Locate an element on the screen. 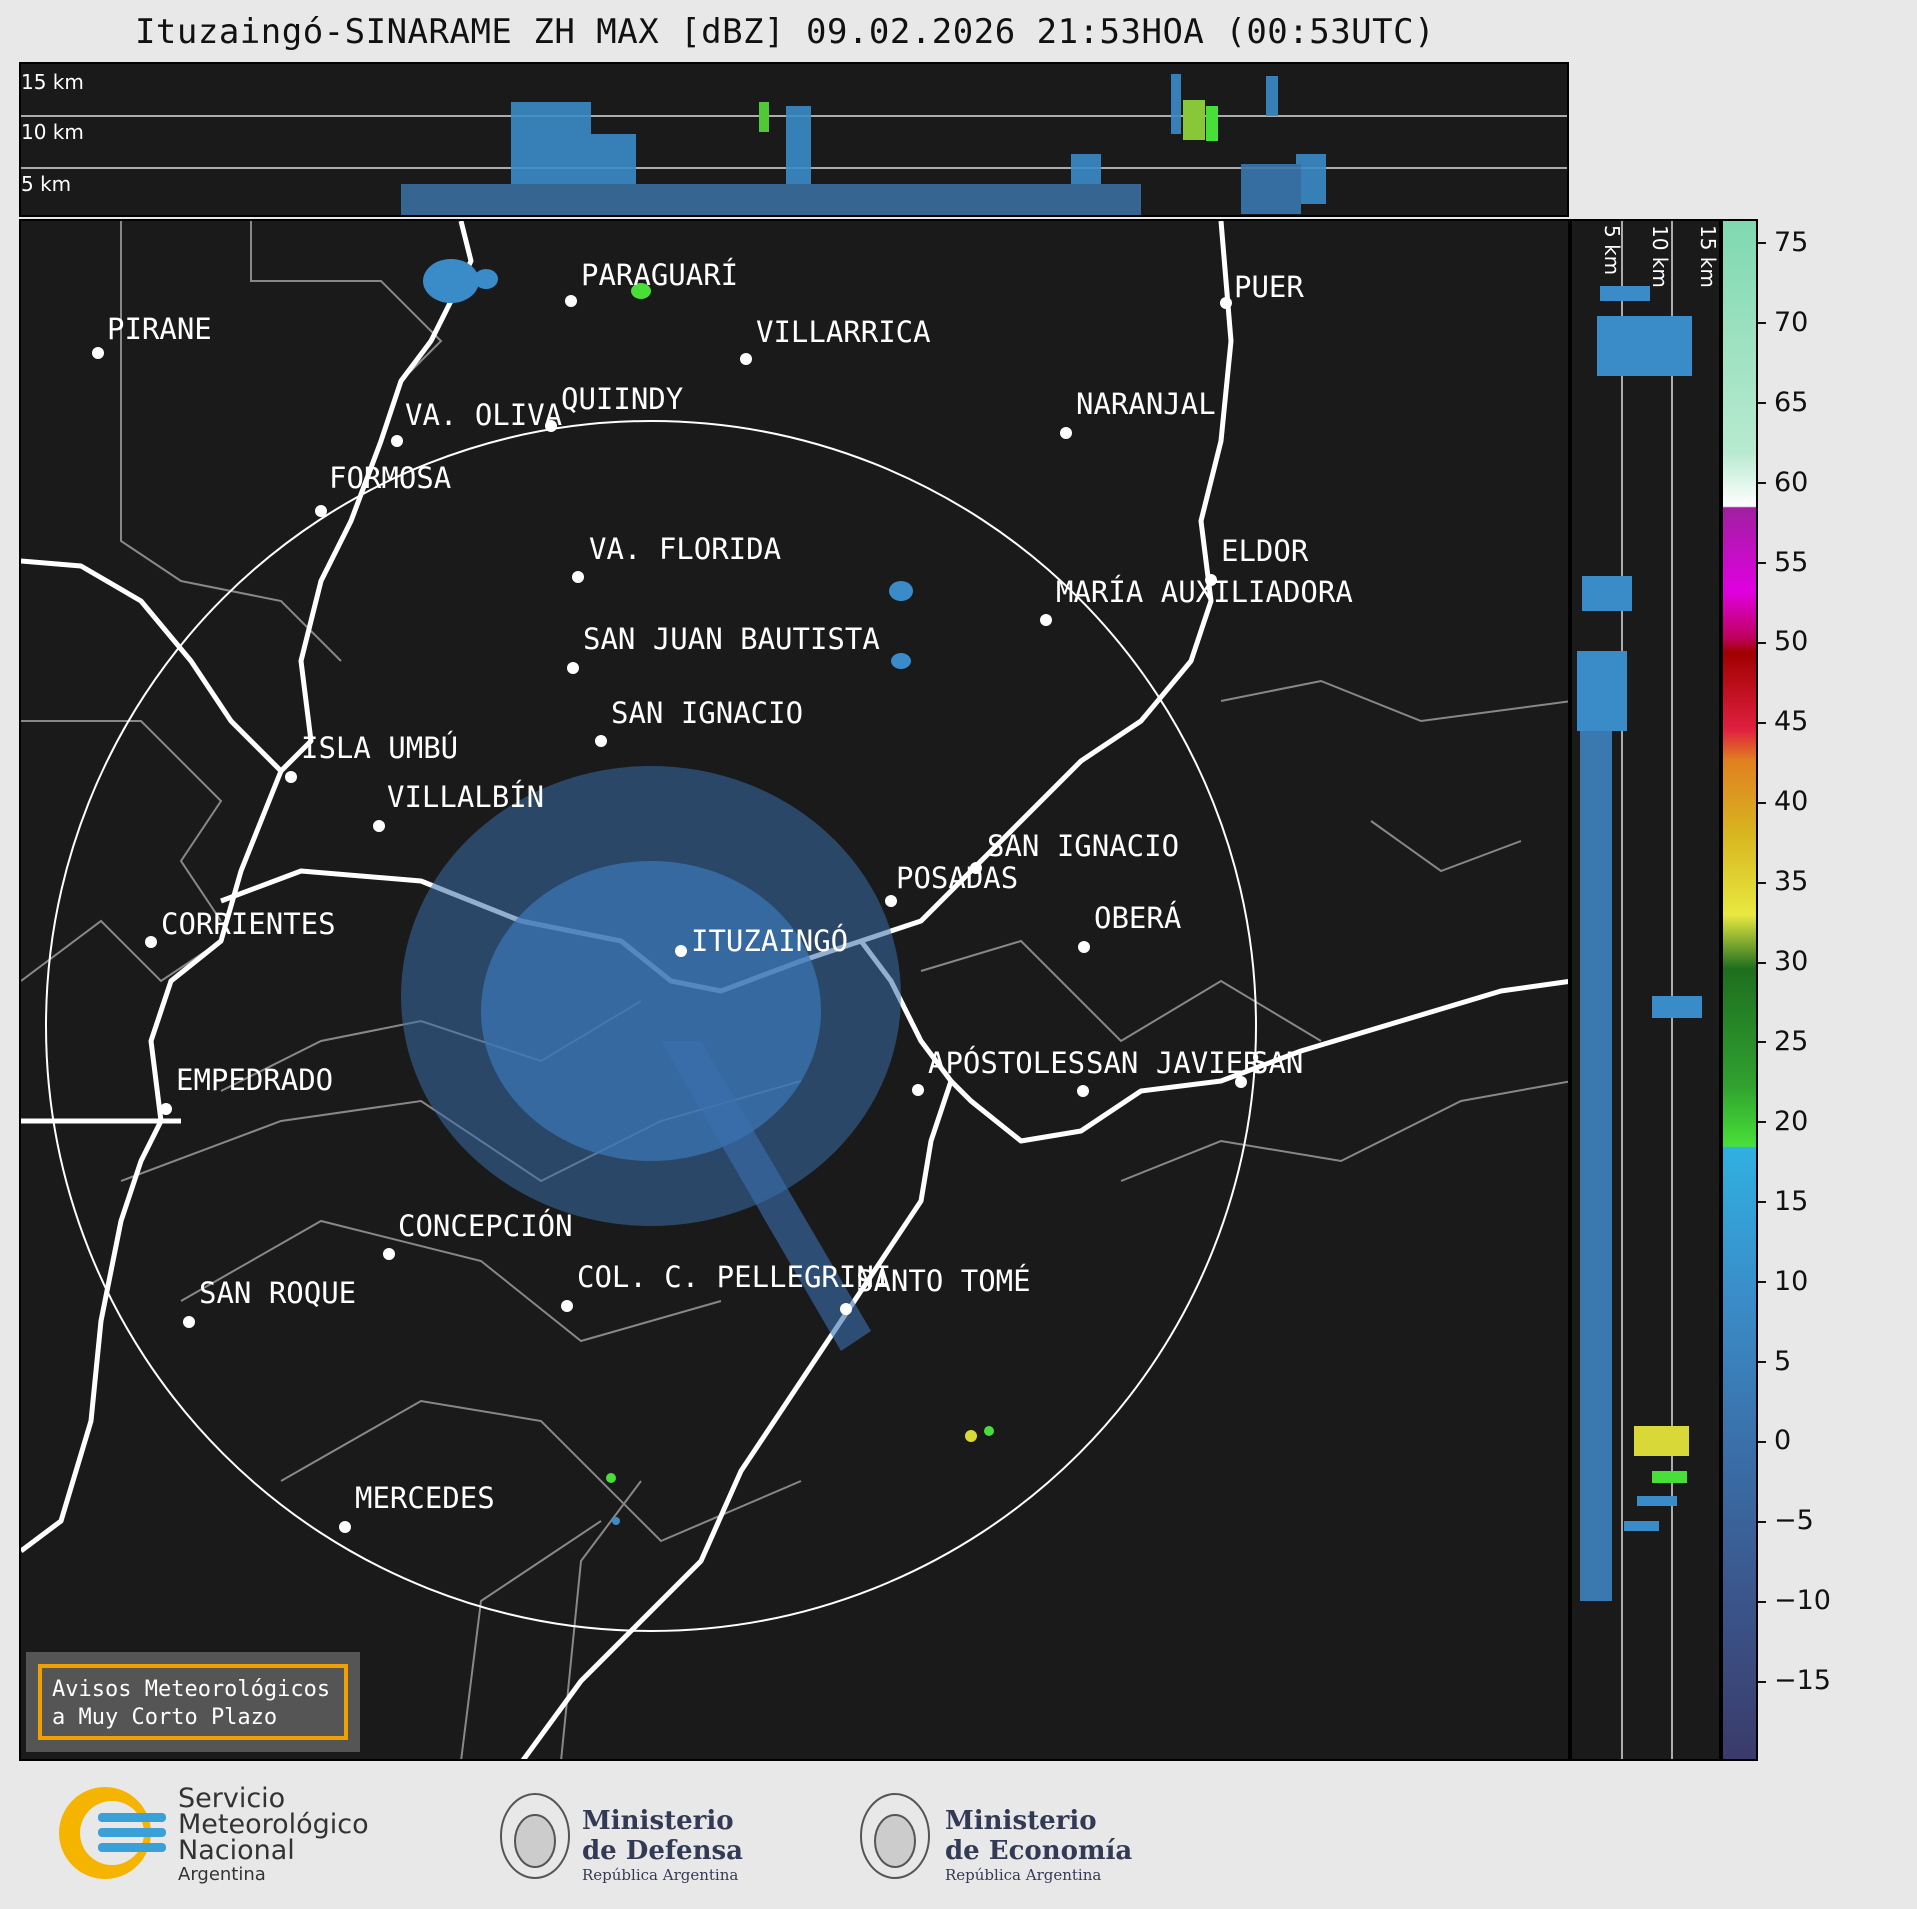 Image resolution: width=1917 pixels, height=1909 pixels. top-crosssection-svg is located at coordinates (794, 144).